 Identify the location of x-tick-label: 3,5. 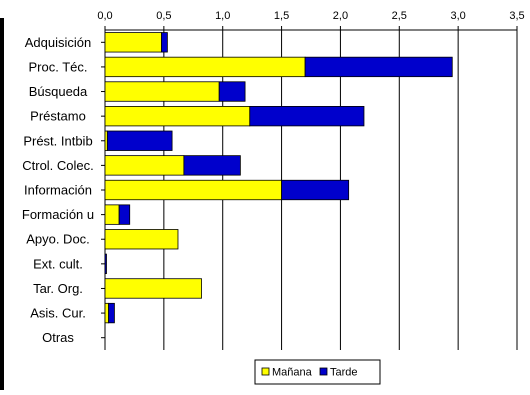
(516, 16).